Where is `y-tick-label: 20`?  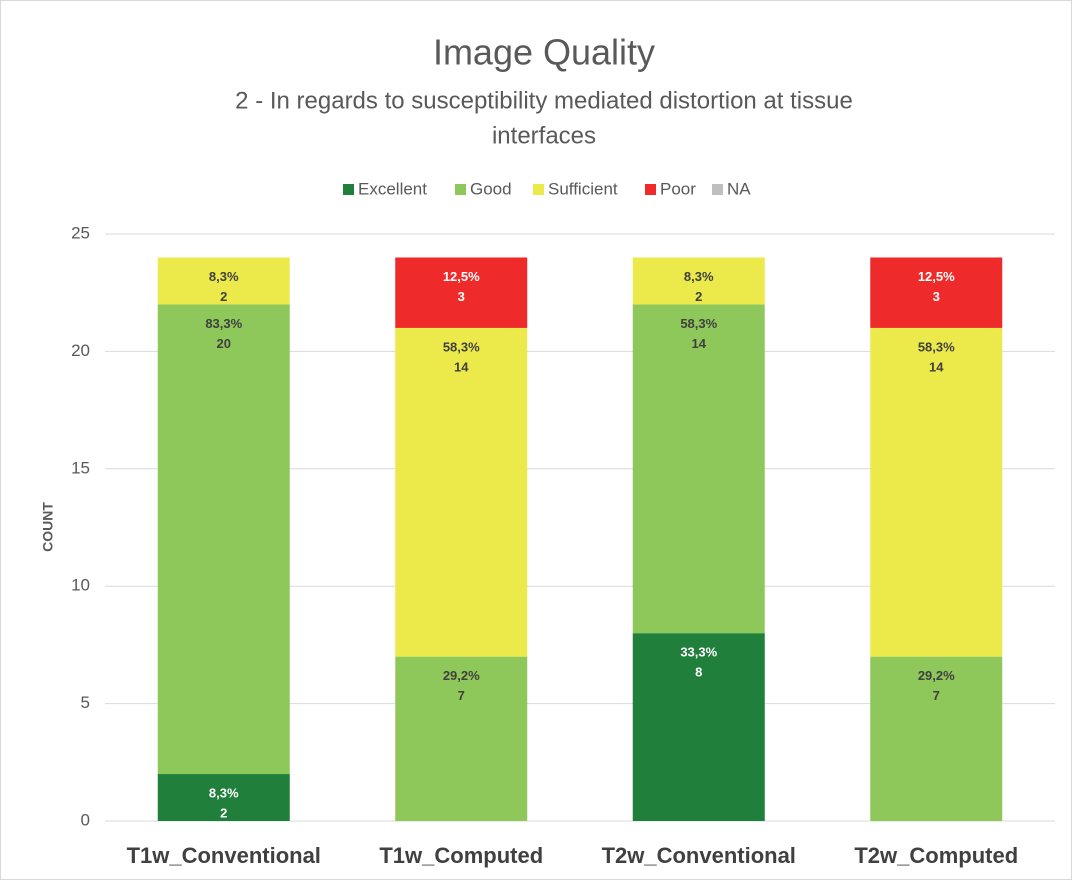
y-tick-label: 20 is located at coordinates (80, 350).